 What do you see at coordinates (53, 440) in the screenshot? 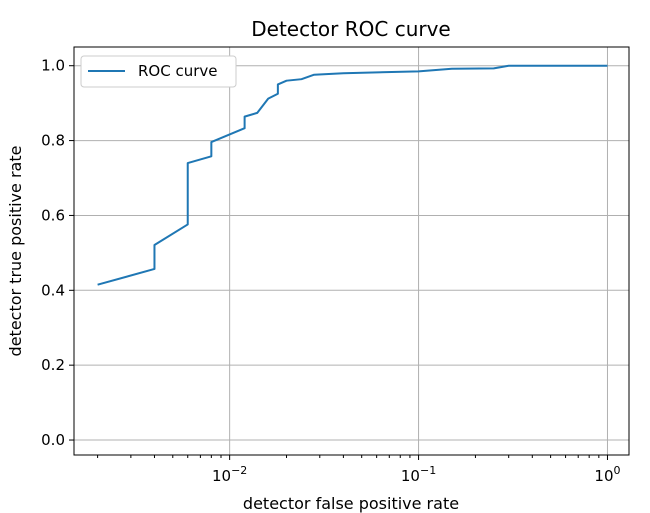
I see `y-tick-label: 0.0` at bounding box center [53, 440].